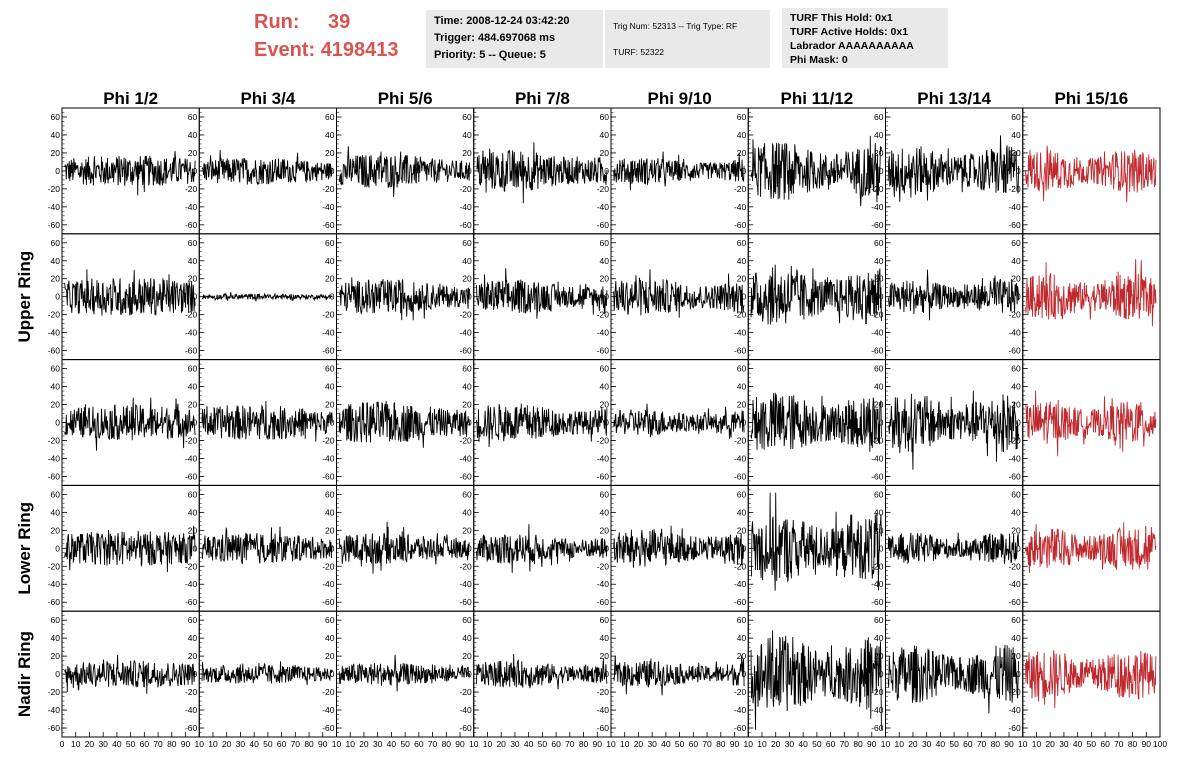 This screenshot has height=772, width=1196. What do you see at coordinates (326, 50) in the screenshot?
I see `event-row: Event: 4198413` at bounding box center [326, 50].